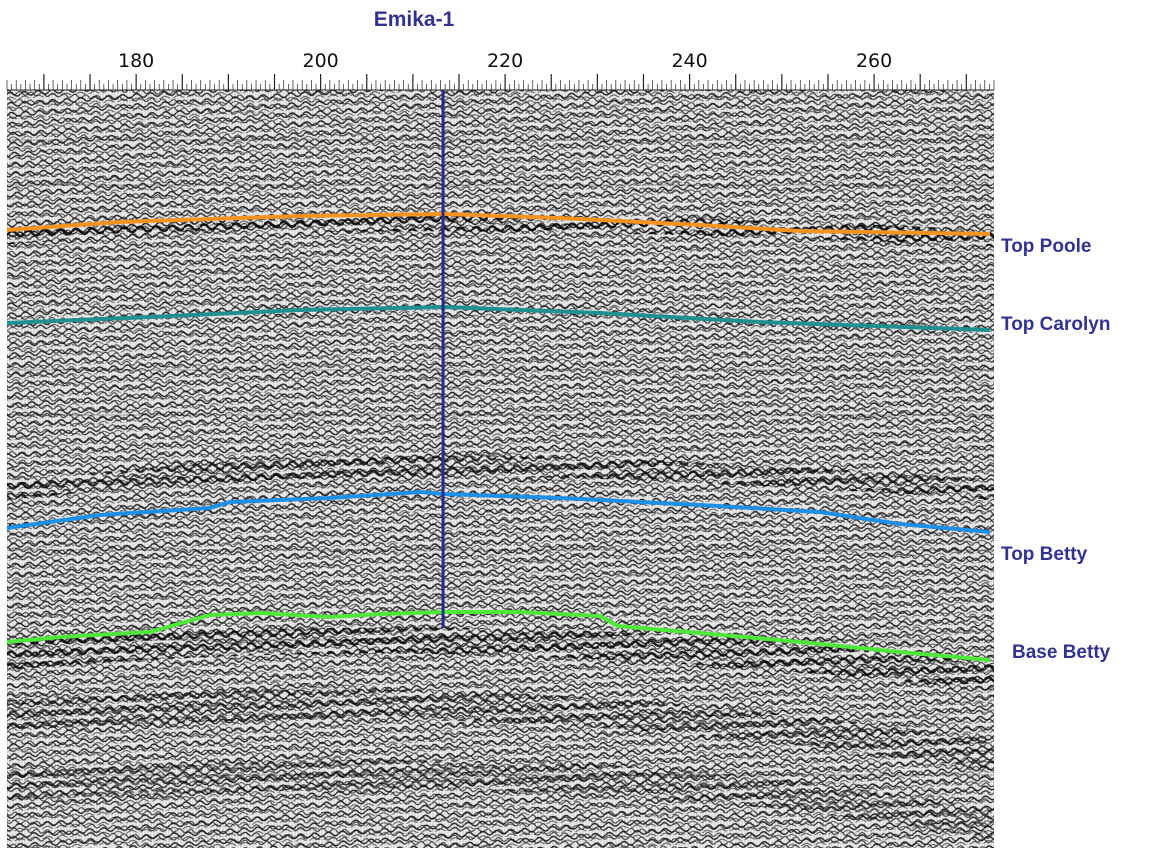 This screenshot has height=848, width=1159. I want to click on minor-ticks, so click(500, 85).